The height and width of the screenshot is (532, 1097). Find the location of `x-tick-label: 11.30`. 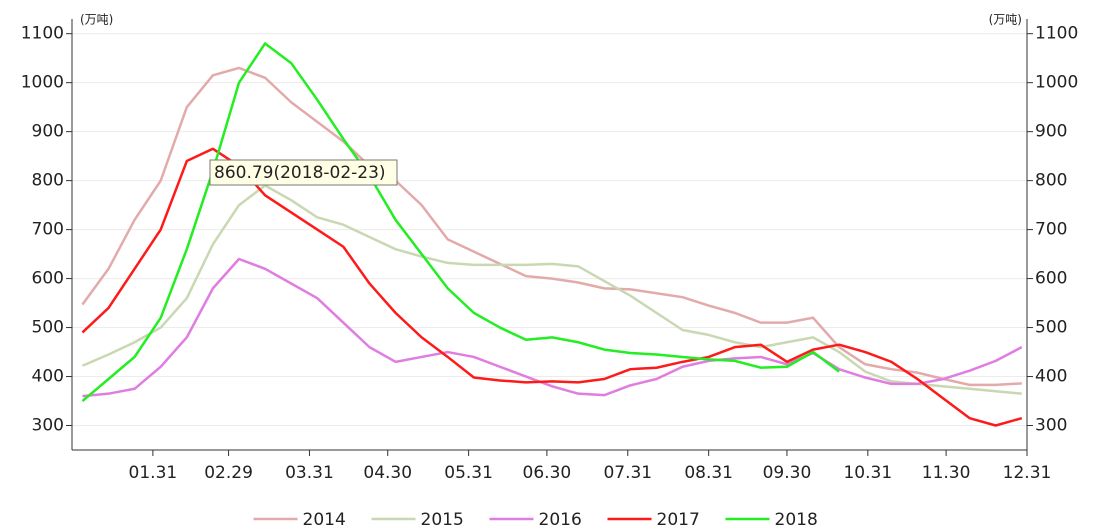

x-tick-label: 11.30 is located at coordinates (946, 473).